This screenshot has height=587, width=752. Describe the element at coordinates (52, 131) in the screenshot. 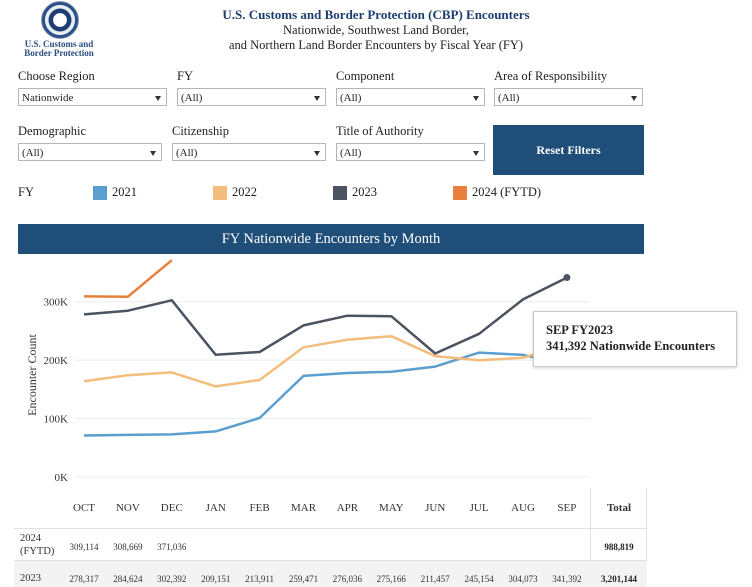

I see `demographic-label: Demographic` at that location.